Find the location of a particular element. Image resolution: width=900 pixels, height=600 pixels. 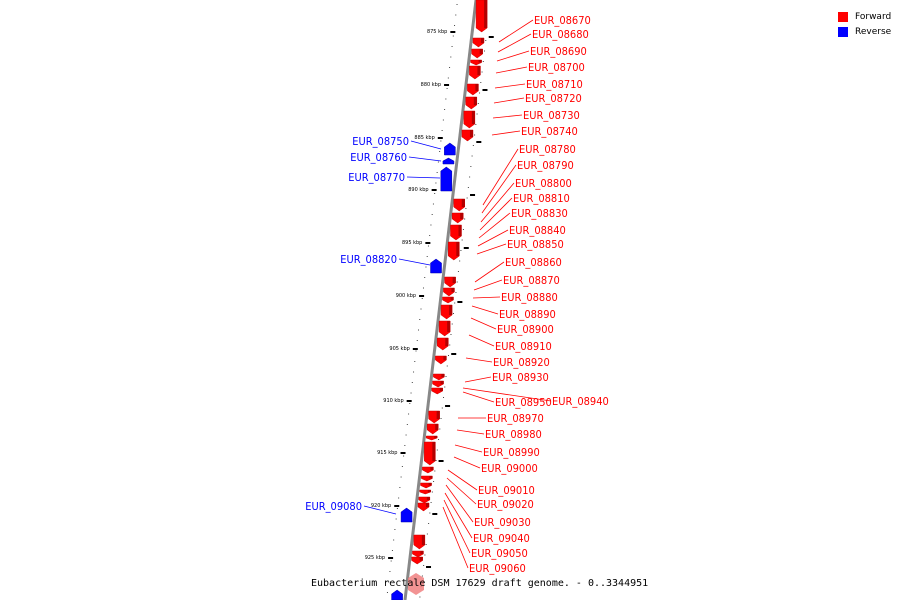

forward-gene-label: EUR_08930 is located at coordinates (520, 377).